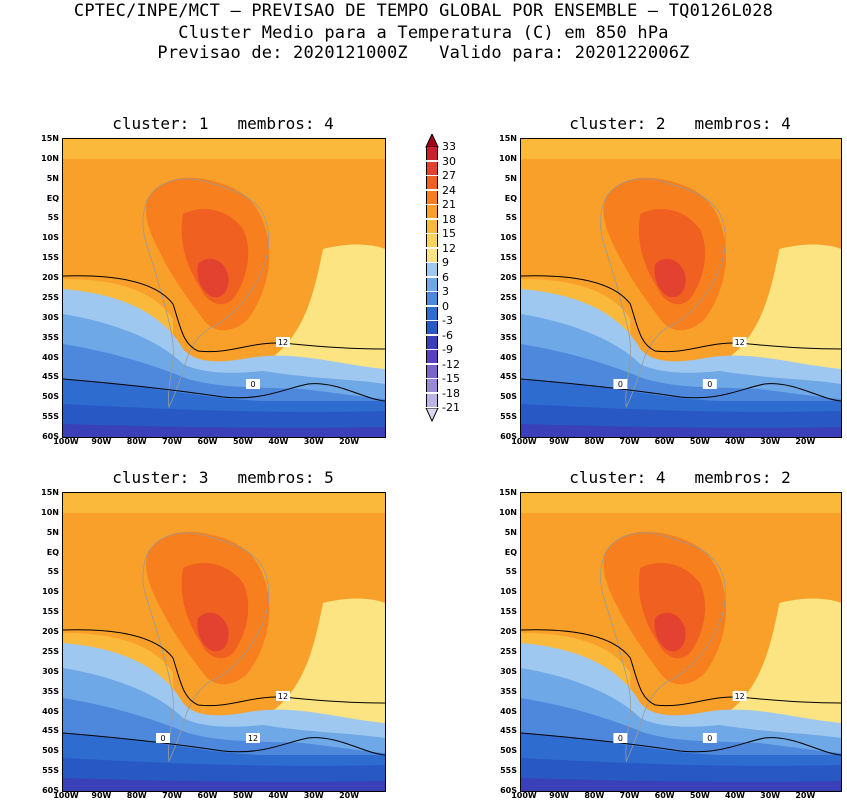  Describe the element at coordinates (52, 198) in the screenshot. I see `lat-tick-label: EQ` at that location.